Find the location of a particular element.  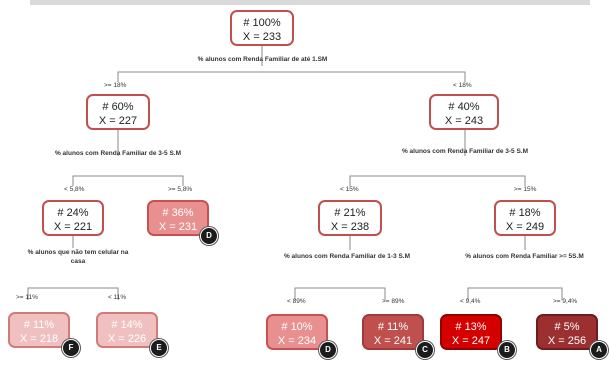

split-label-root: % alunos com Renda Familiar de até 1.SM is located at coordinates (262, 59).